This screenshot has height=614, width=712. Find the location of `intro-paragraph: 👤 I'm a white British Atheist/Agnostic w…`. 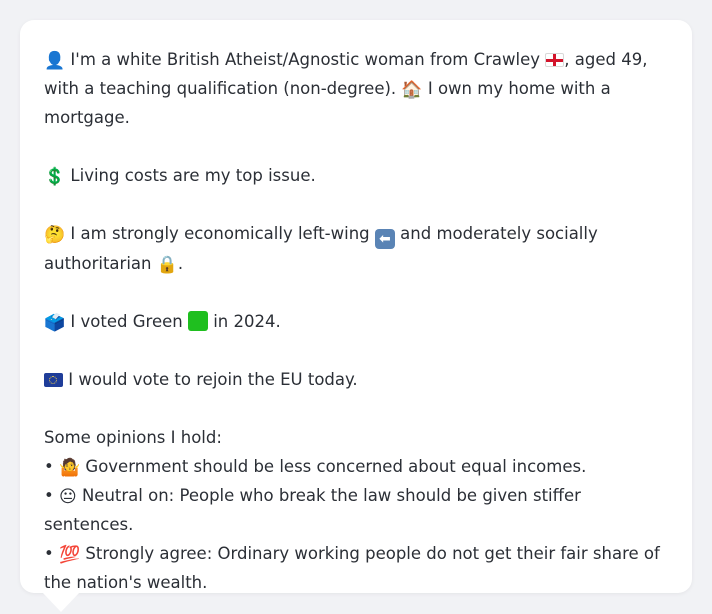

intro-paragraph: 👤 I'm a white British Atheist/Agnostic w… is located at coordinates (358, 88).